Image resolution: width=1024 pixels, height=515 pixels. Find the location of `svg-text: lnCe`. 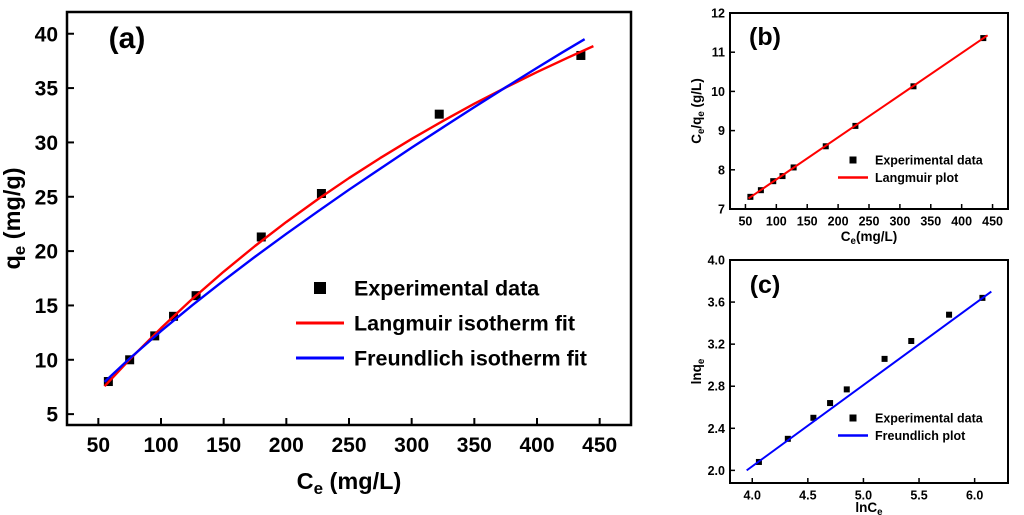

svg-text: lnCe is located at coordinates (869, 507).